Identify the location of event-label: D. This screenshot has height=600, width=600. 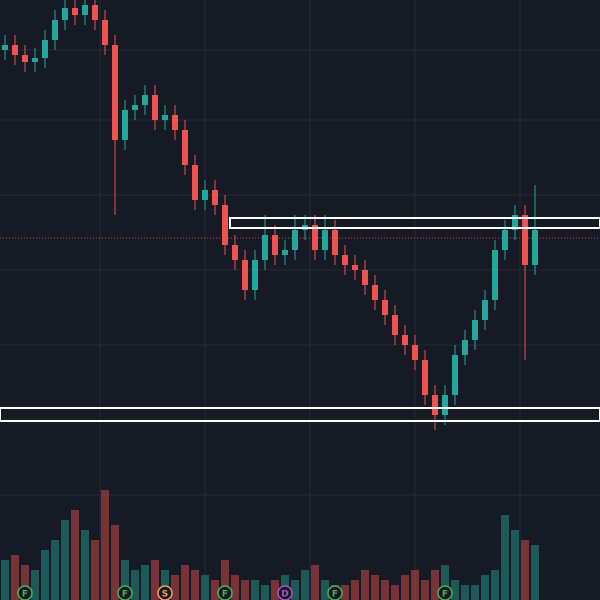
(284, 595).